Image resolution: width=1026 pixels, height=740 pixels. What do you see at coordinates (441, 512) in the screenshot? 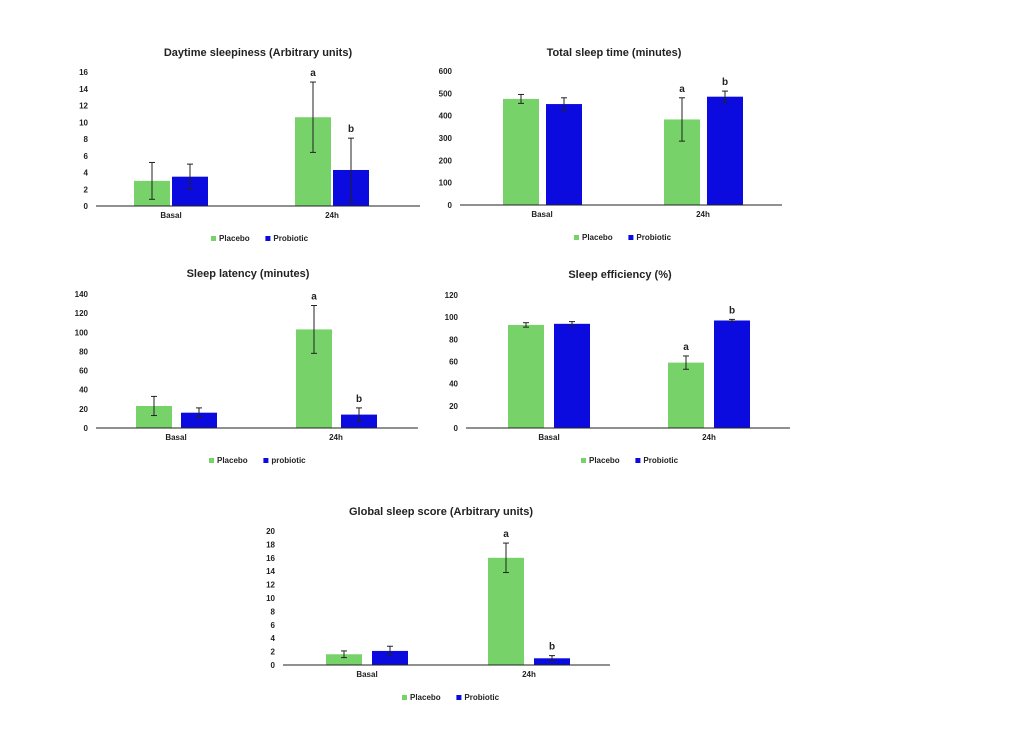
I see `chart-title: Global sleep score (Arbitrary units)` at bounding box center [441, 512].